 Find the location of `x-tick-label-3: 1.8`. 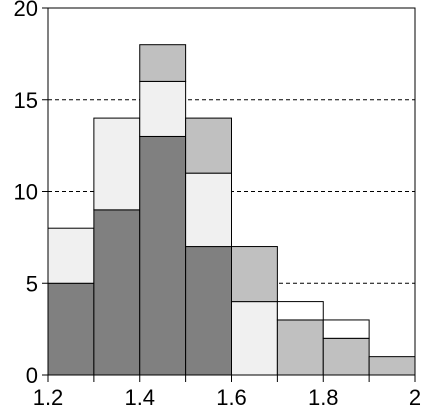

x-tick-label-3: 1.8 is located at coordinates (323, 397).